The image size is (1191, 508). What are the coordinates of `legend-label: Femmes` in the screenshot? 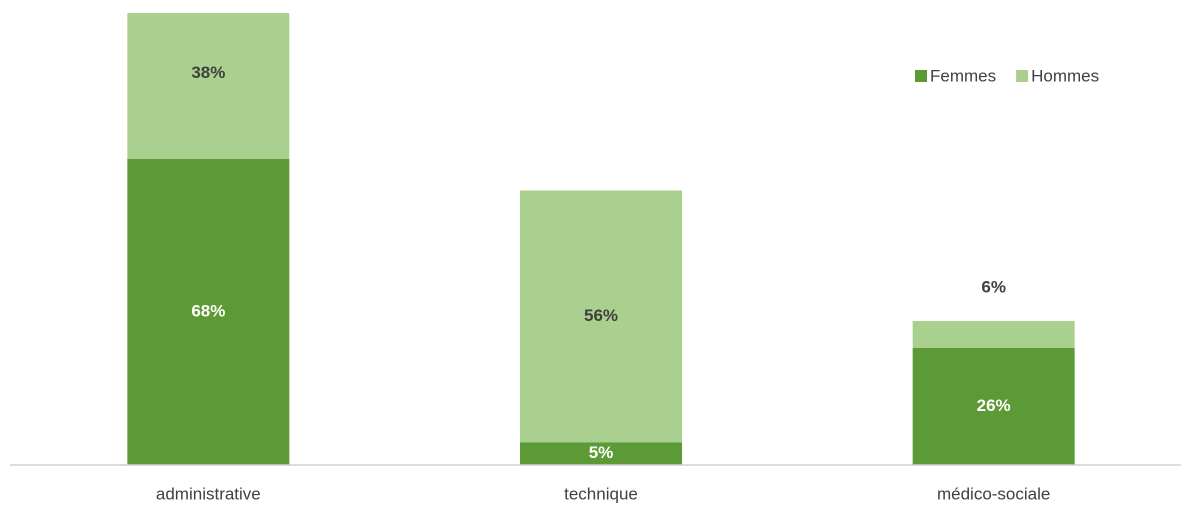 It's located at (963, 75).